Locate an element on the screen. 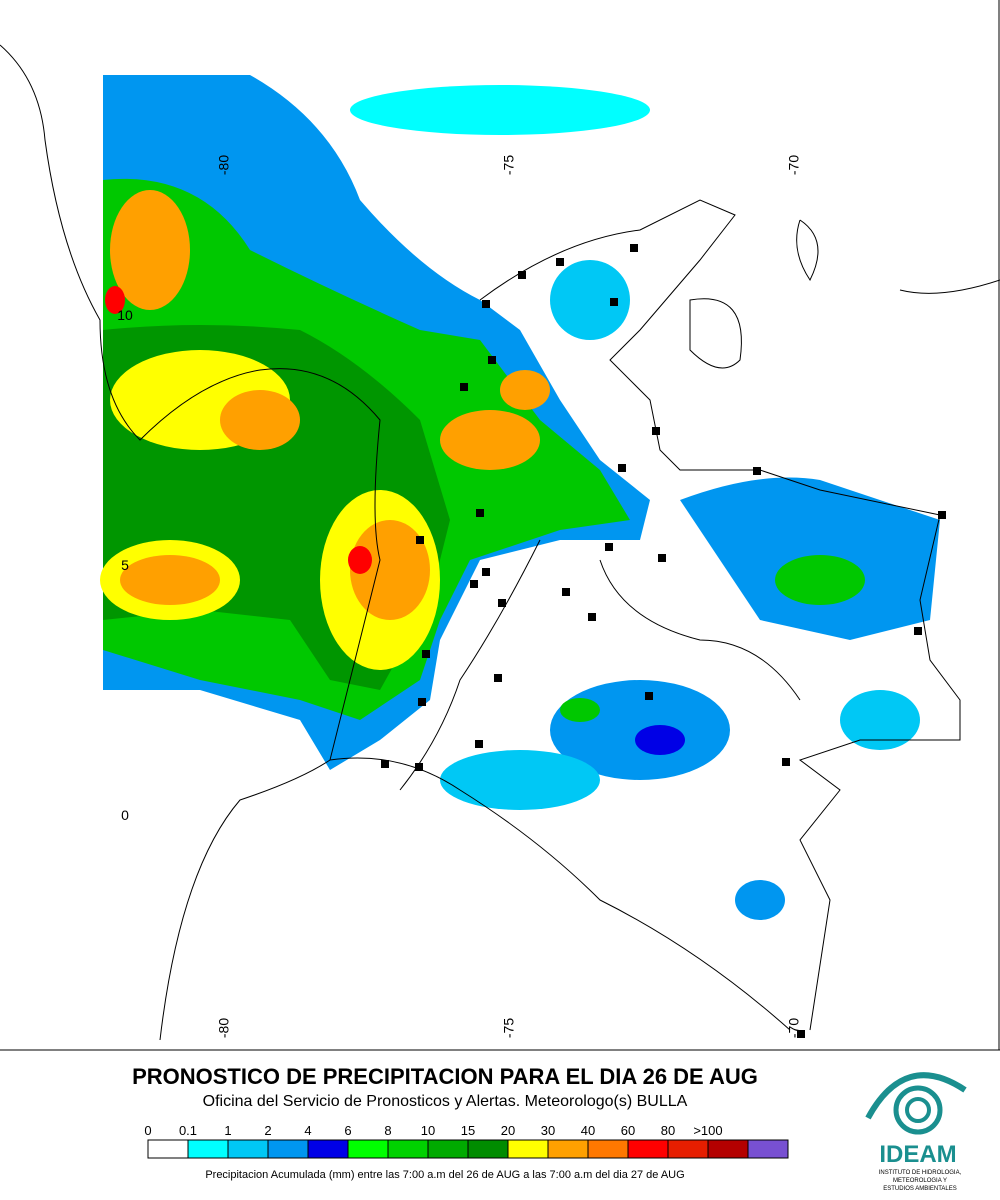 This screenshot has width=1000, height=1200. logo-line: ESTUDIOS AMBIENTALES is located at coordinates (920, 1189).